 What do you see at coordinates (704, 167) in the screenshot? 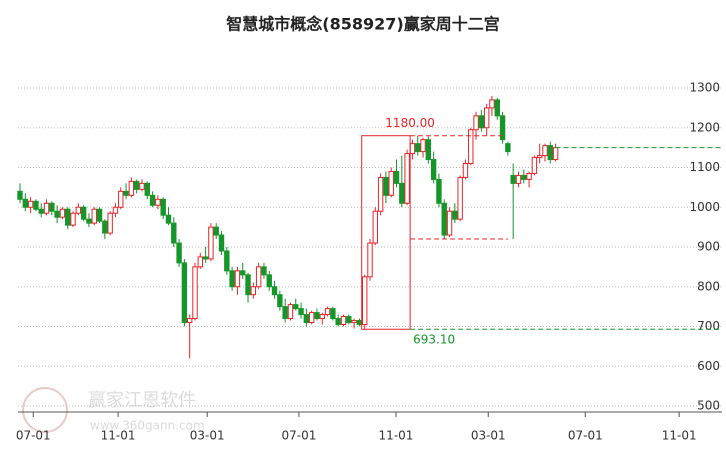
I see `y-tick-label: 1100` at bounding box center [704, 167].